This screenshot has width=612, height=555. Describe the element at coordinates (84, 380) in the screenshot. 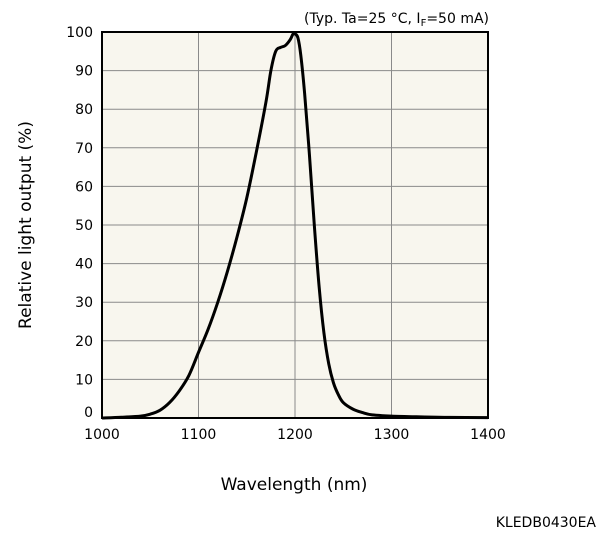

I see `y-tick-label: 10` at that location.